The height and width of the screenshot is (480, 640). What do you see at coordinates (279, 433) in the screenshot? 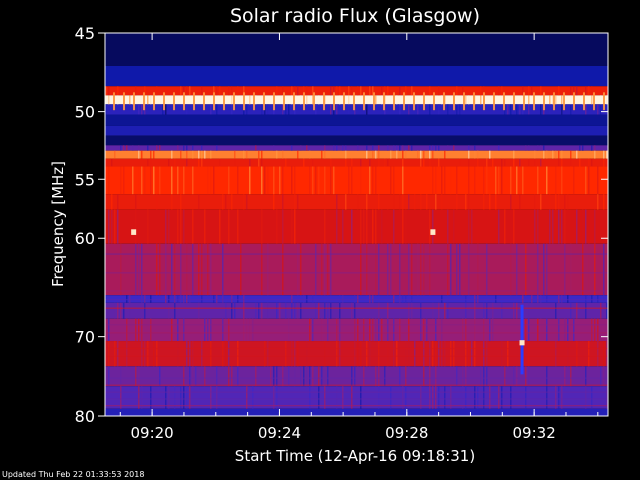
I see `x-tick-label-09:24: 09:24` at bounding box center [279, 433].